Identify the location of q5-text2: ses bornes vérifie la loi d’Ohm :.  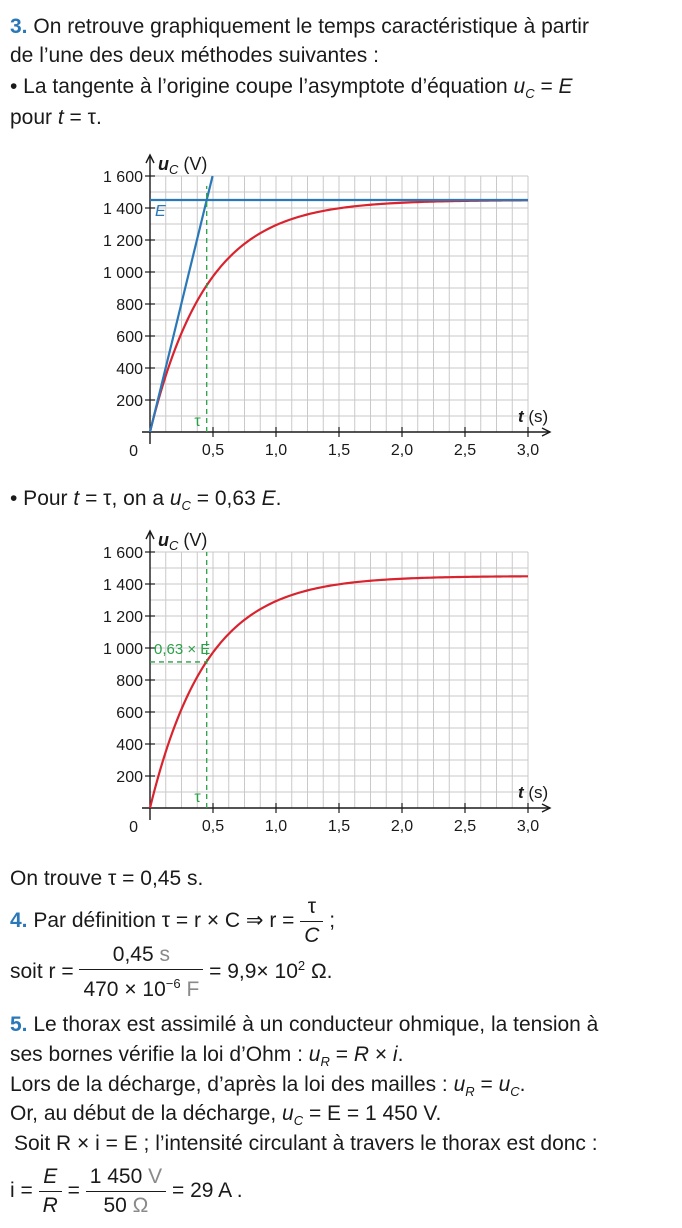
(159, 1054).